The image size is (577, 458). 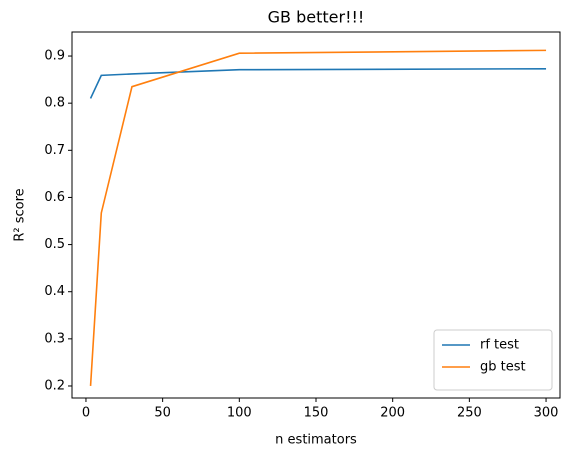 What do you see at coordinates (316, 17) in the screenshot?
I see `chart-title: GB better!!!` at bounding box center [316, 17].